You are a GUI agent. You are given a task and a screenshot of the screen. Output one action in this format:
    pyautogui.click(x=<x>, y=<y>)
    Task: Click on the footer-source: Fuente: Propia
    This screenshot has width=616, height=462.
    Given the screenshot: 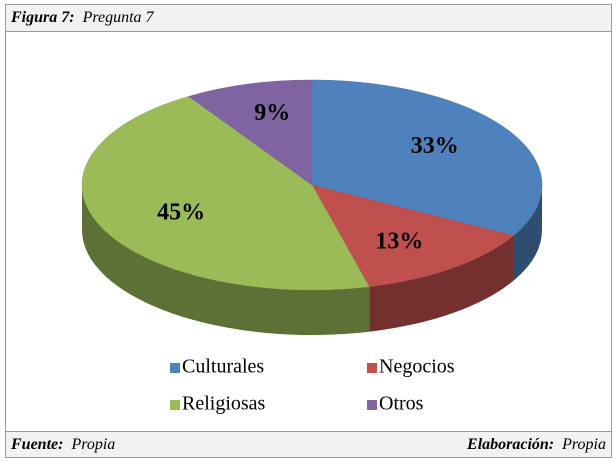 What is the action you would take?
    pyautogui.click(x=62, y=444)
    